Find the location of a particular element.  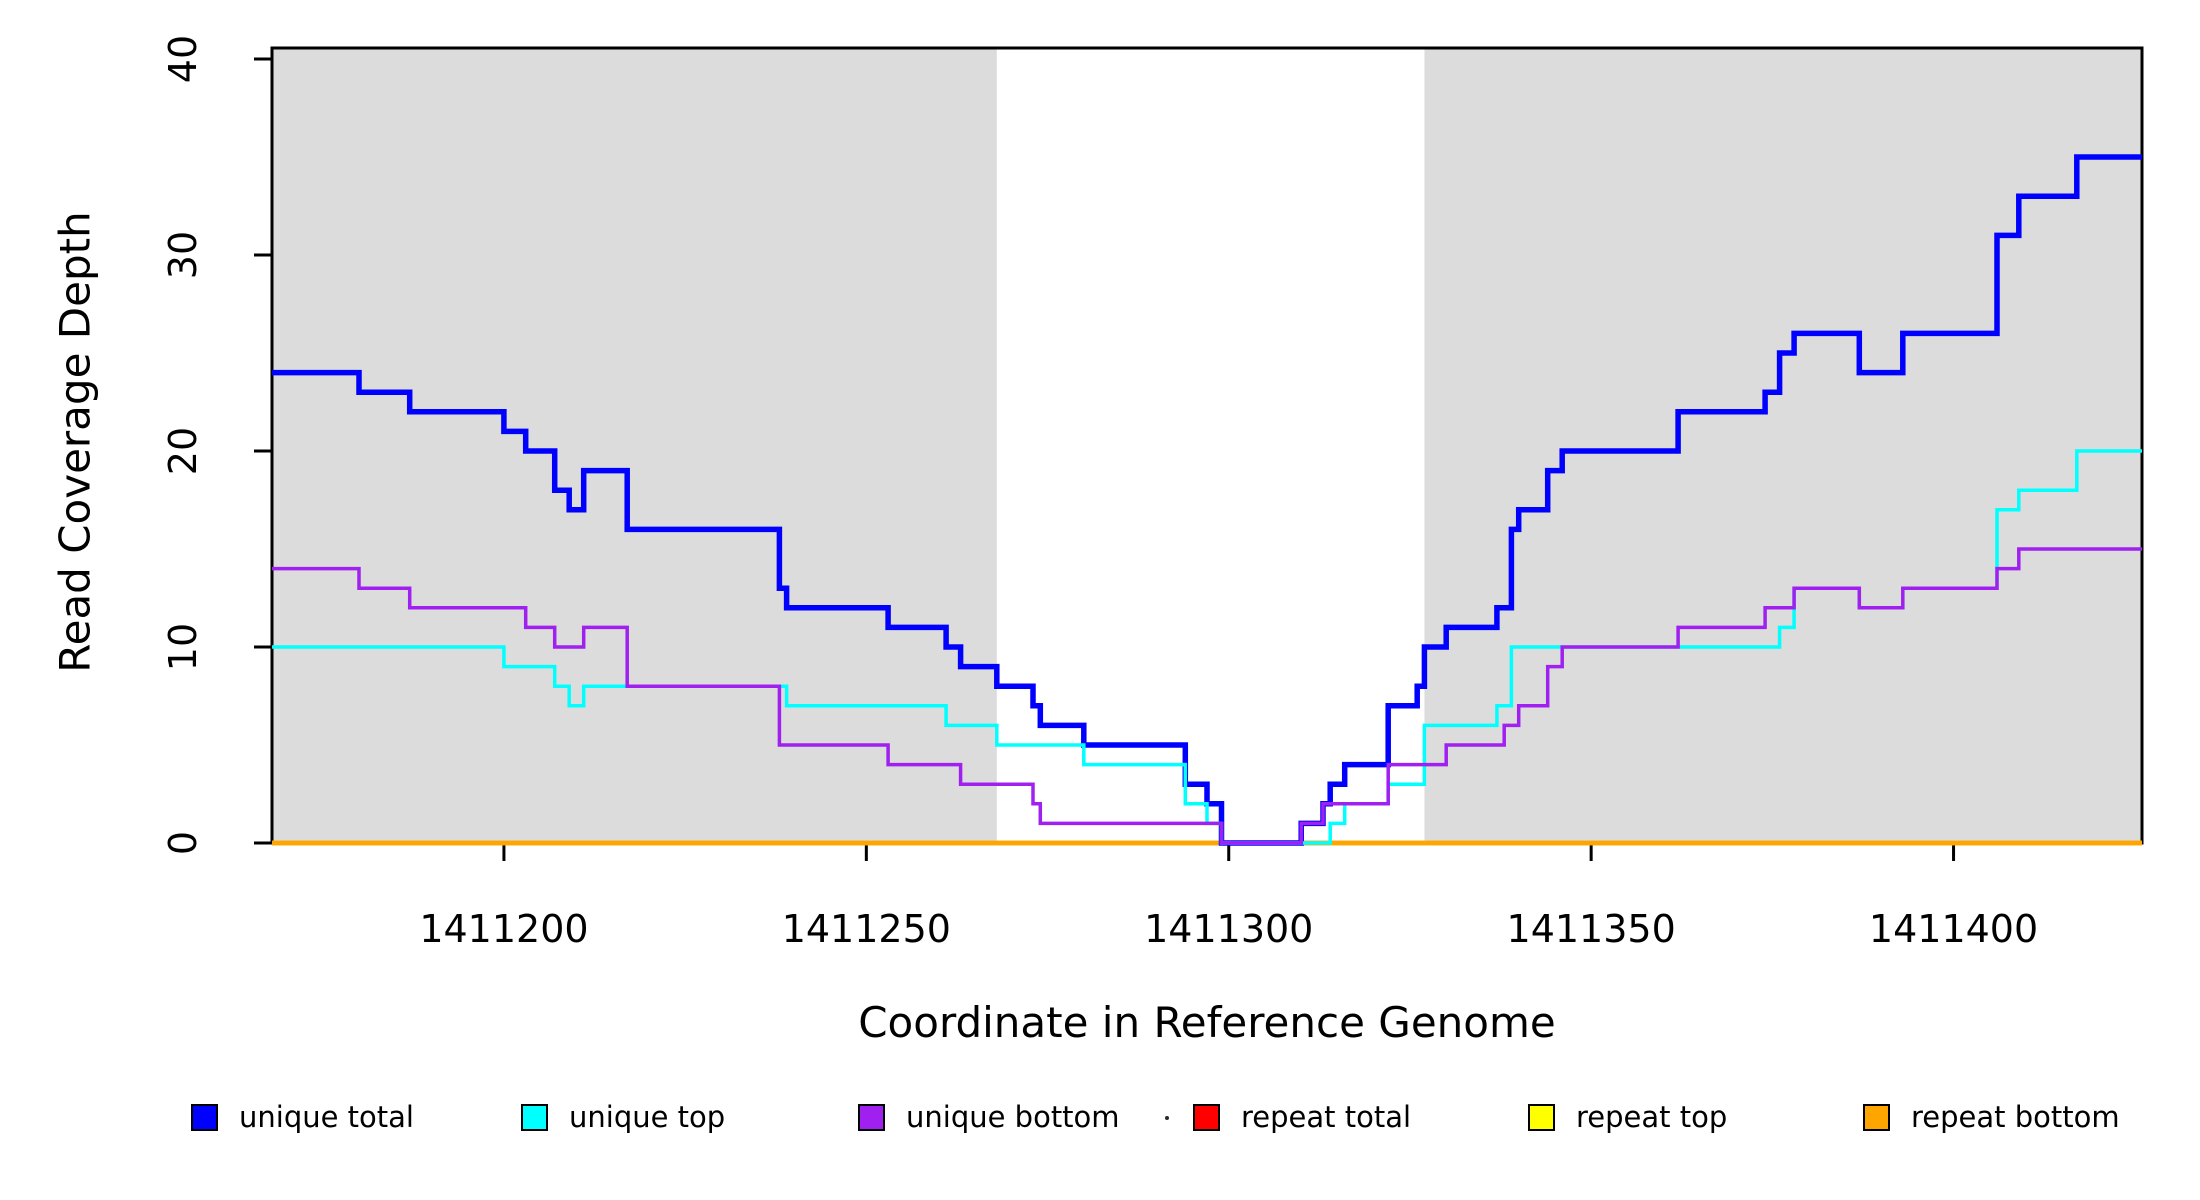

legend-item-unique-top: unique top is located at coordinates (623, 1117).